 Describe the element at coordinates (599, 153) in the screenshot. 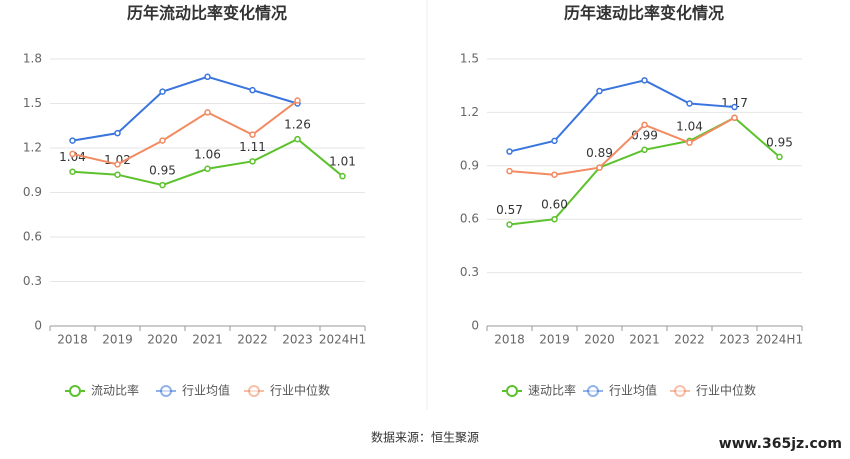

I see `data-label: 0.89` at that location.